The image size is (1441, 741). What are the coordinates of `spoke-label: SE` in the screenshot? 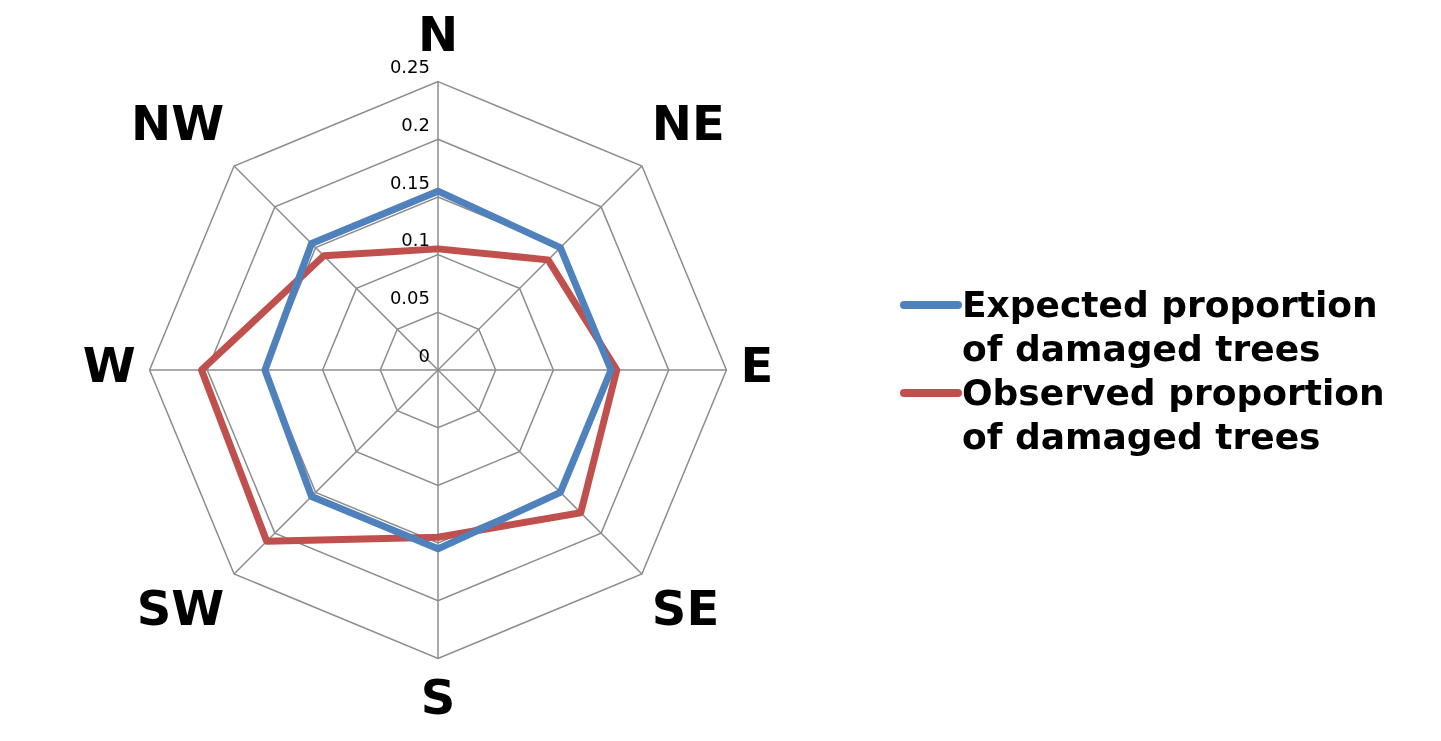 It's located at (685, 608).